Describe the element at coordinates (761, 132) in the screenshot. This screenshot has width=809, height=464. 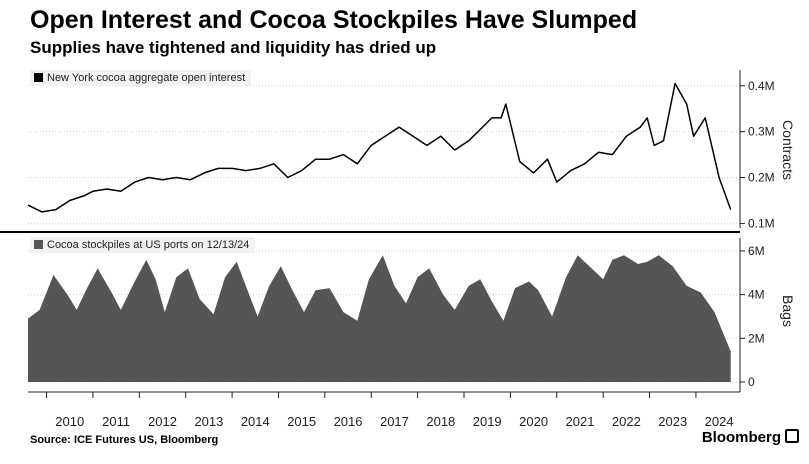
I see `ytick-label-0-2: 0.3M` at that location.